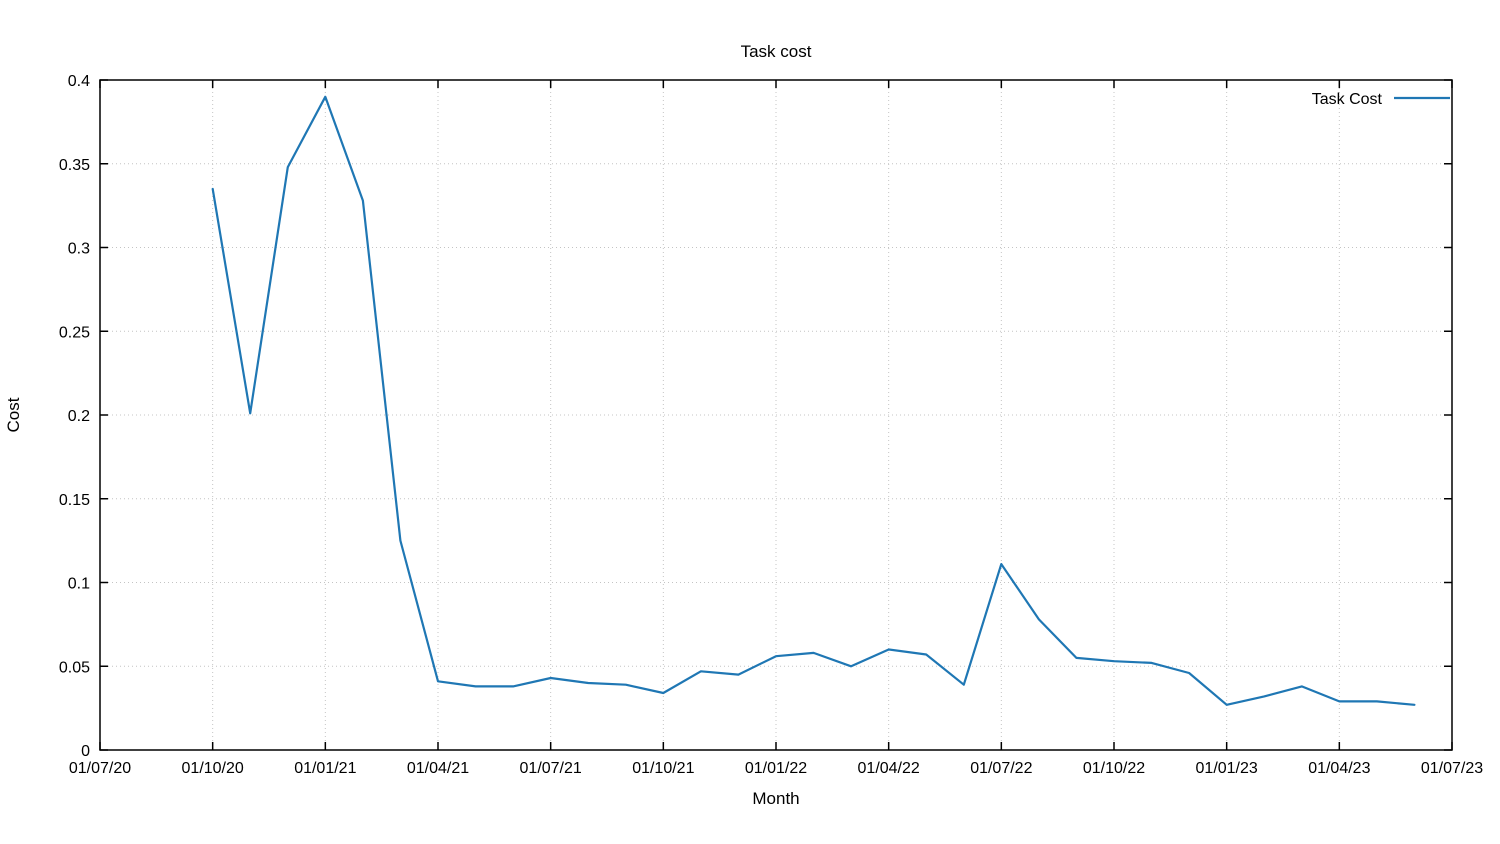 The image size is (1500, 844). Describe the element at coordinates (889, 768) in the screenshot. I see `x-tick-label: 01/04/22` at that location.